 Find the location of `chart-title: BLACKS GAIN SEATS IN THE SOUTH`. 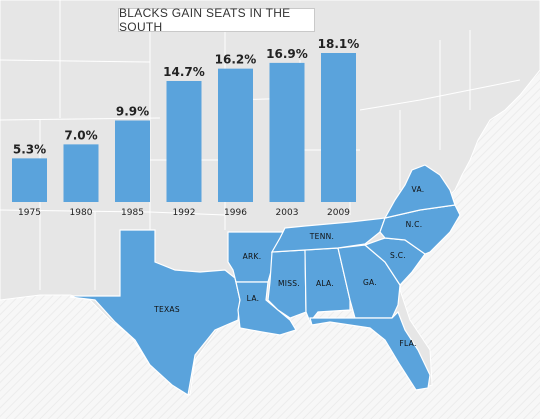

chart-title: BLACKS GAIN SEATS IN THE SOUTH is located at coordinates (216, 20).